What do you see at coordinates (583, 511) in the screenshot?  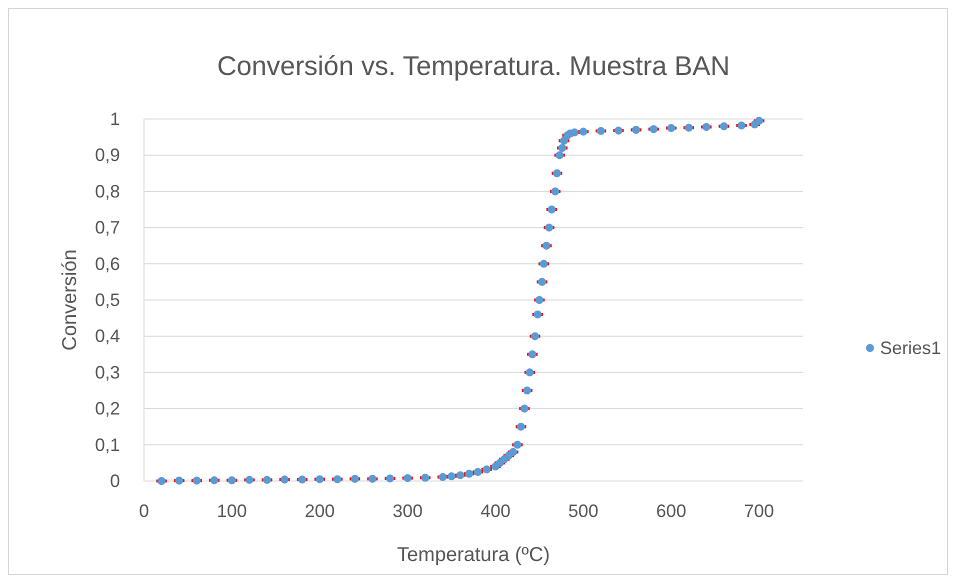 I see `x-tick-label: 500` at bounding box center [583, 511].